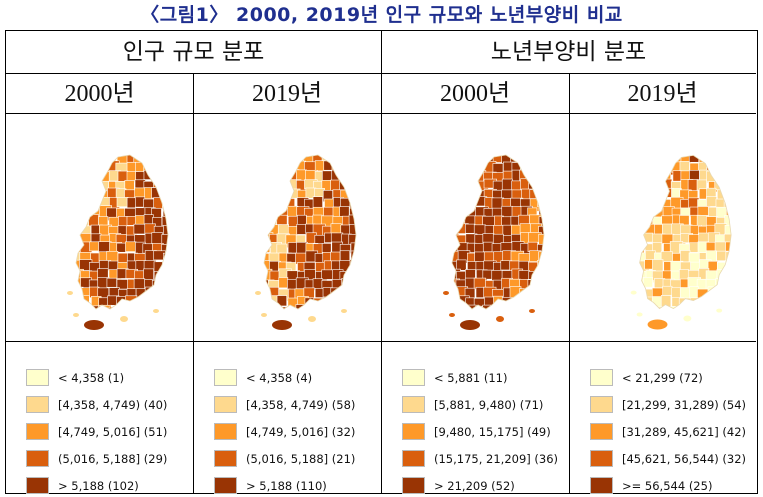  What do you see at coordinates (492, 432) in the screenshot?
I see `legend-label: [9,480, 15,175] (49)` at bounding box center [492, 432].